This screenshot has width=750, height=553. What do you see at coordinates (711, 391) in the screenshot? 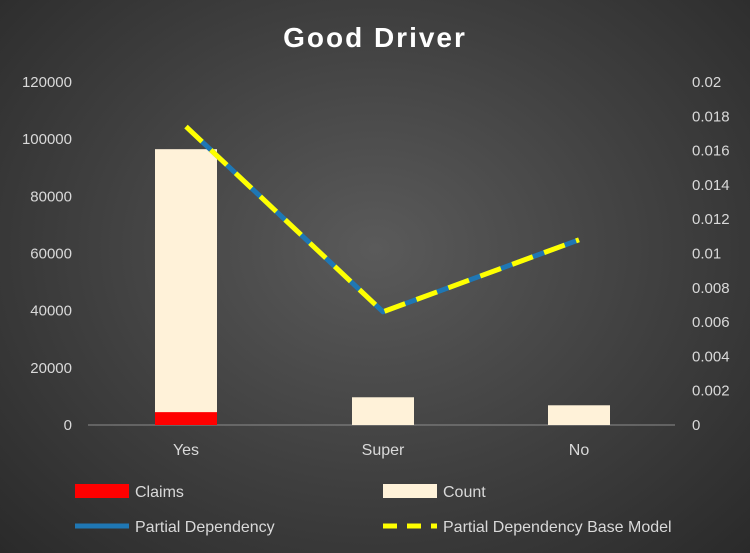
I see `right-tick-label: 0.002` at bounding box center [711, 391].